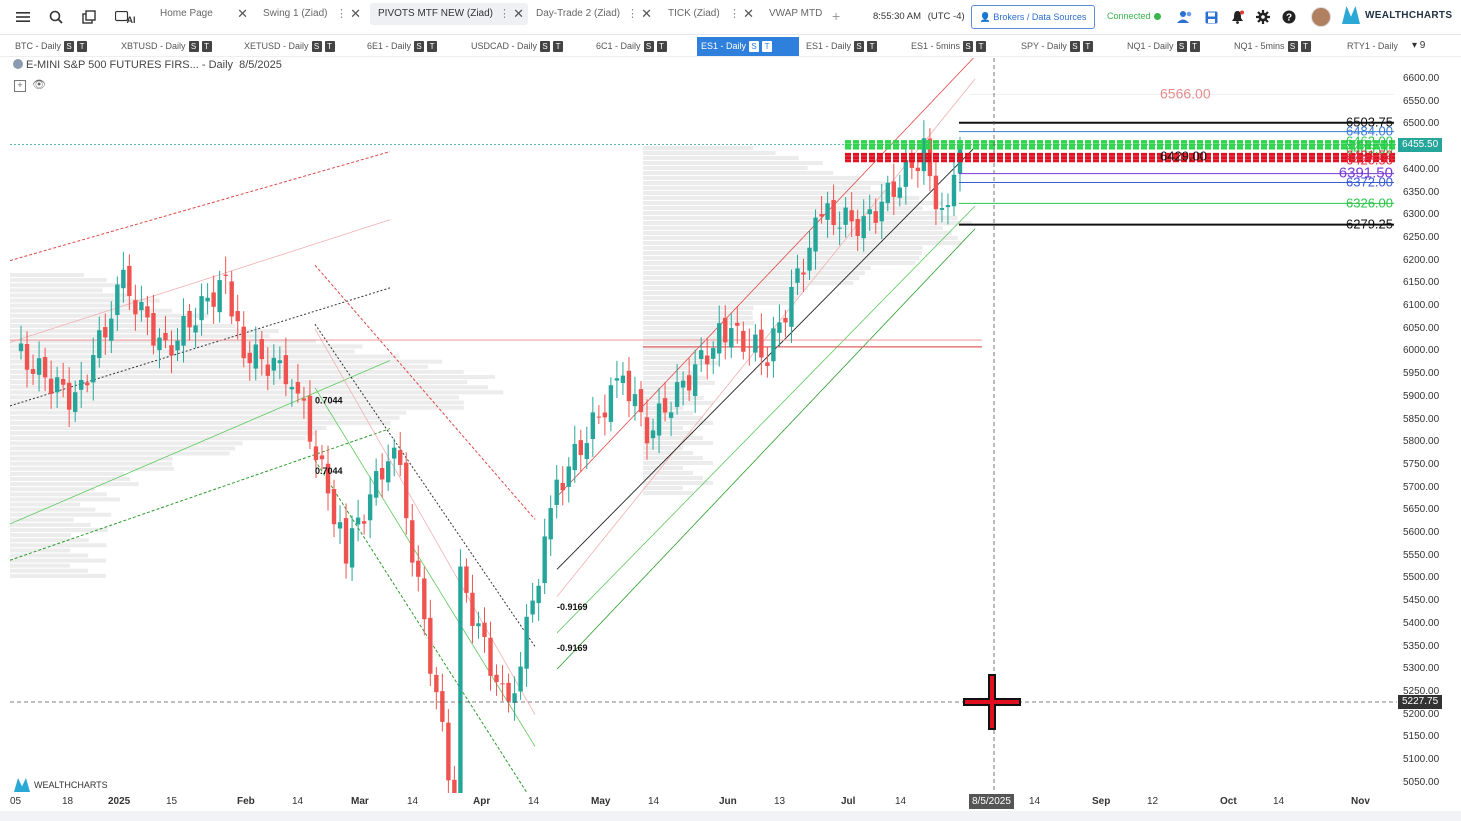 This screenshot has height=821, width=1461. What do you see at coordinates (1289, 17) in the screenshot?
I see `help-icon: ?` at bounding box center [1289, 17].